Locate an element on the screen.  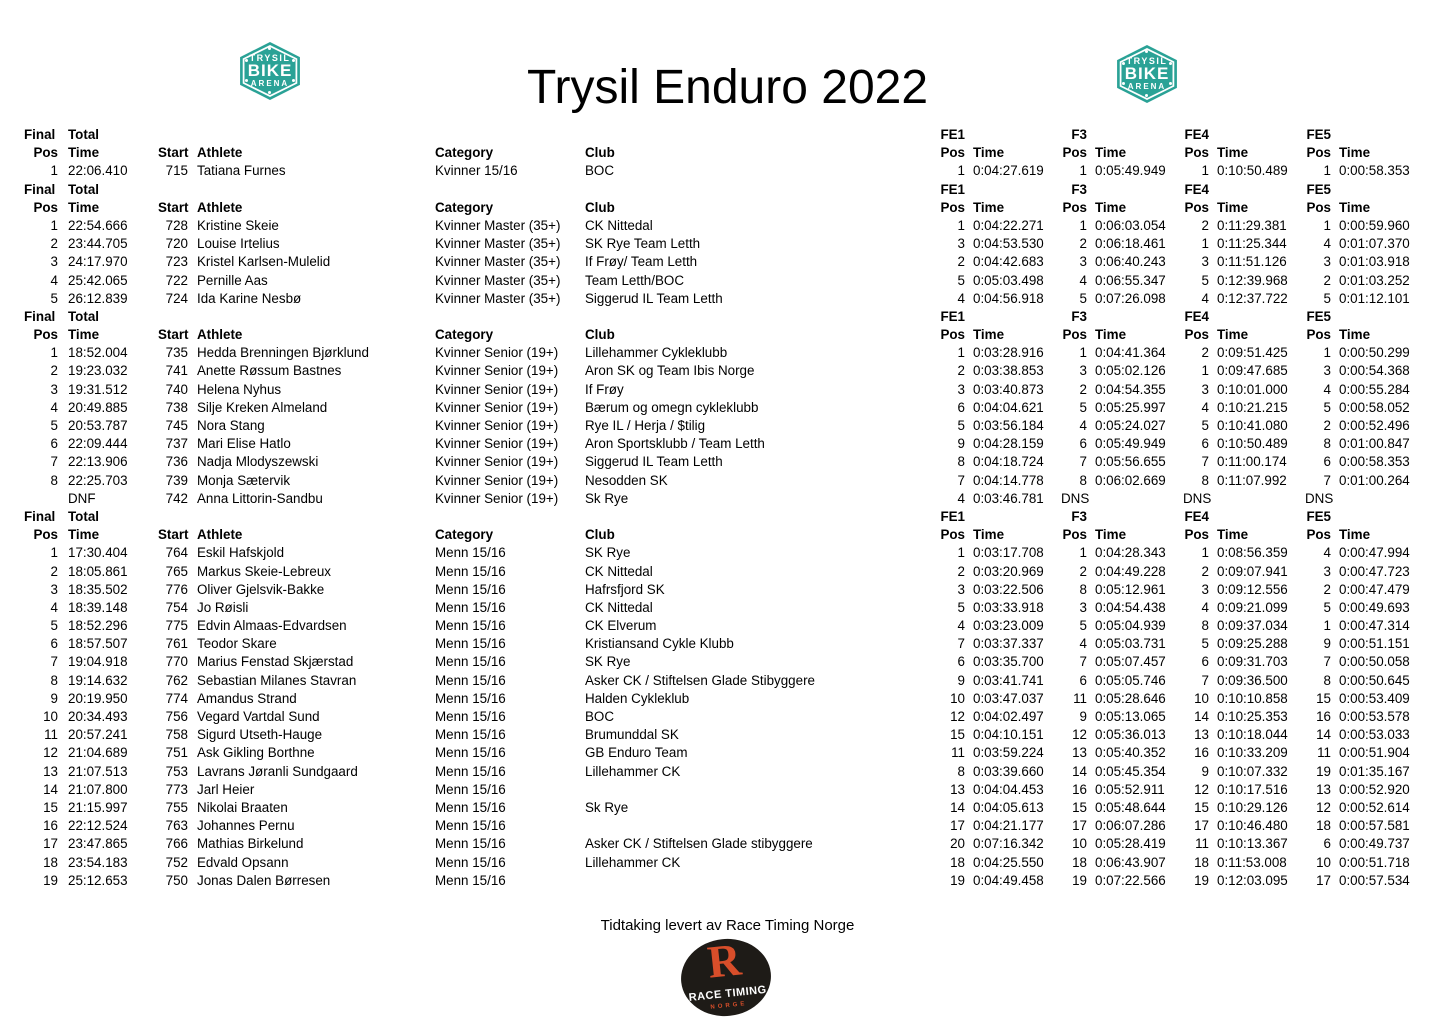
col-athlete-header: Athlete is located at coordinates (220, 335).